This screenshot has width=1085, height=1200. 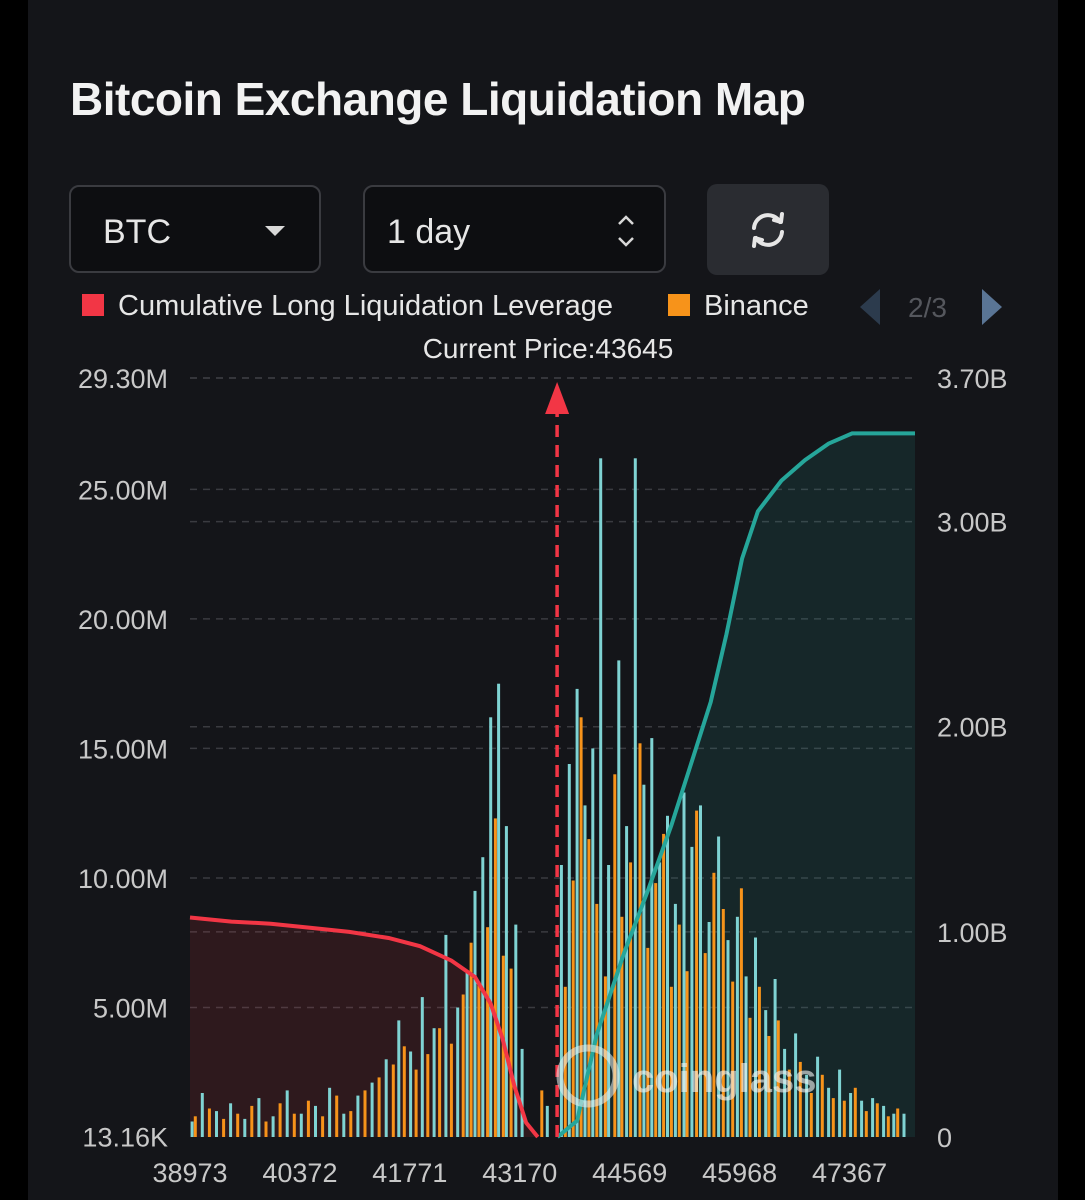 I want to click on x-tick-label: 47367, so click(x=849, y=1173).